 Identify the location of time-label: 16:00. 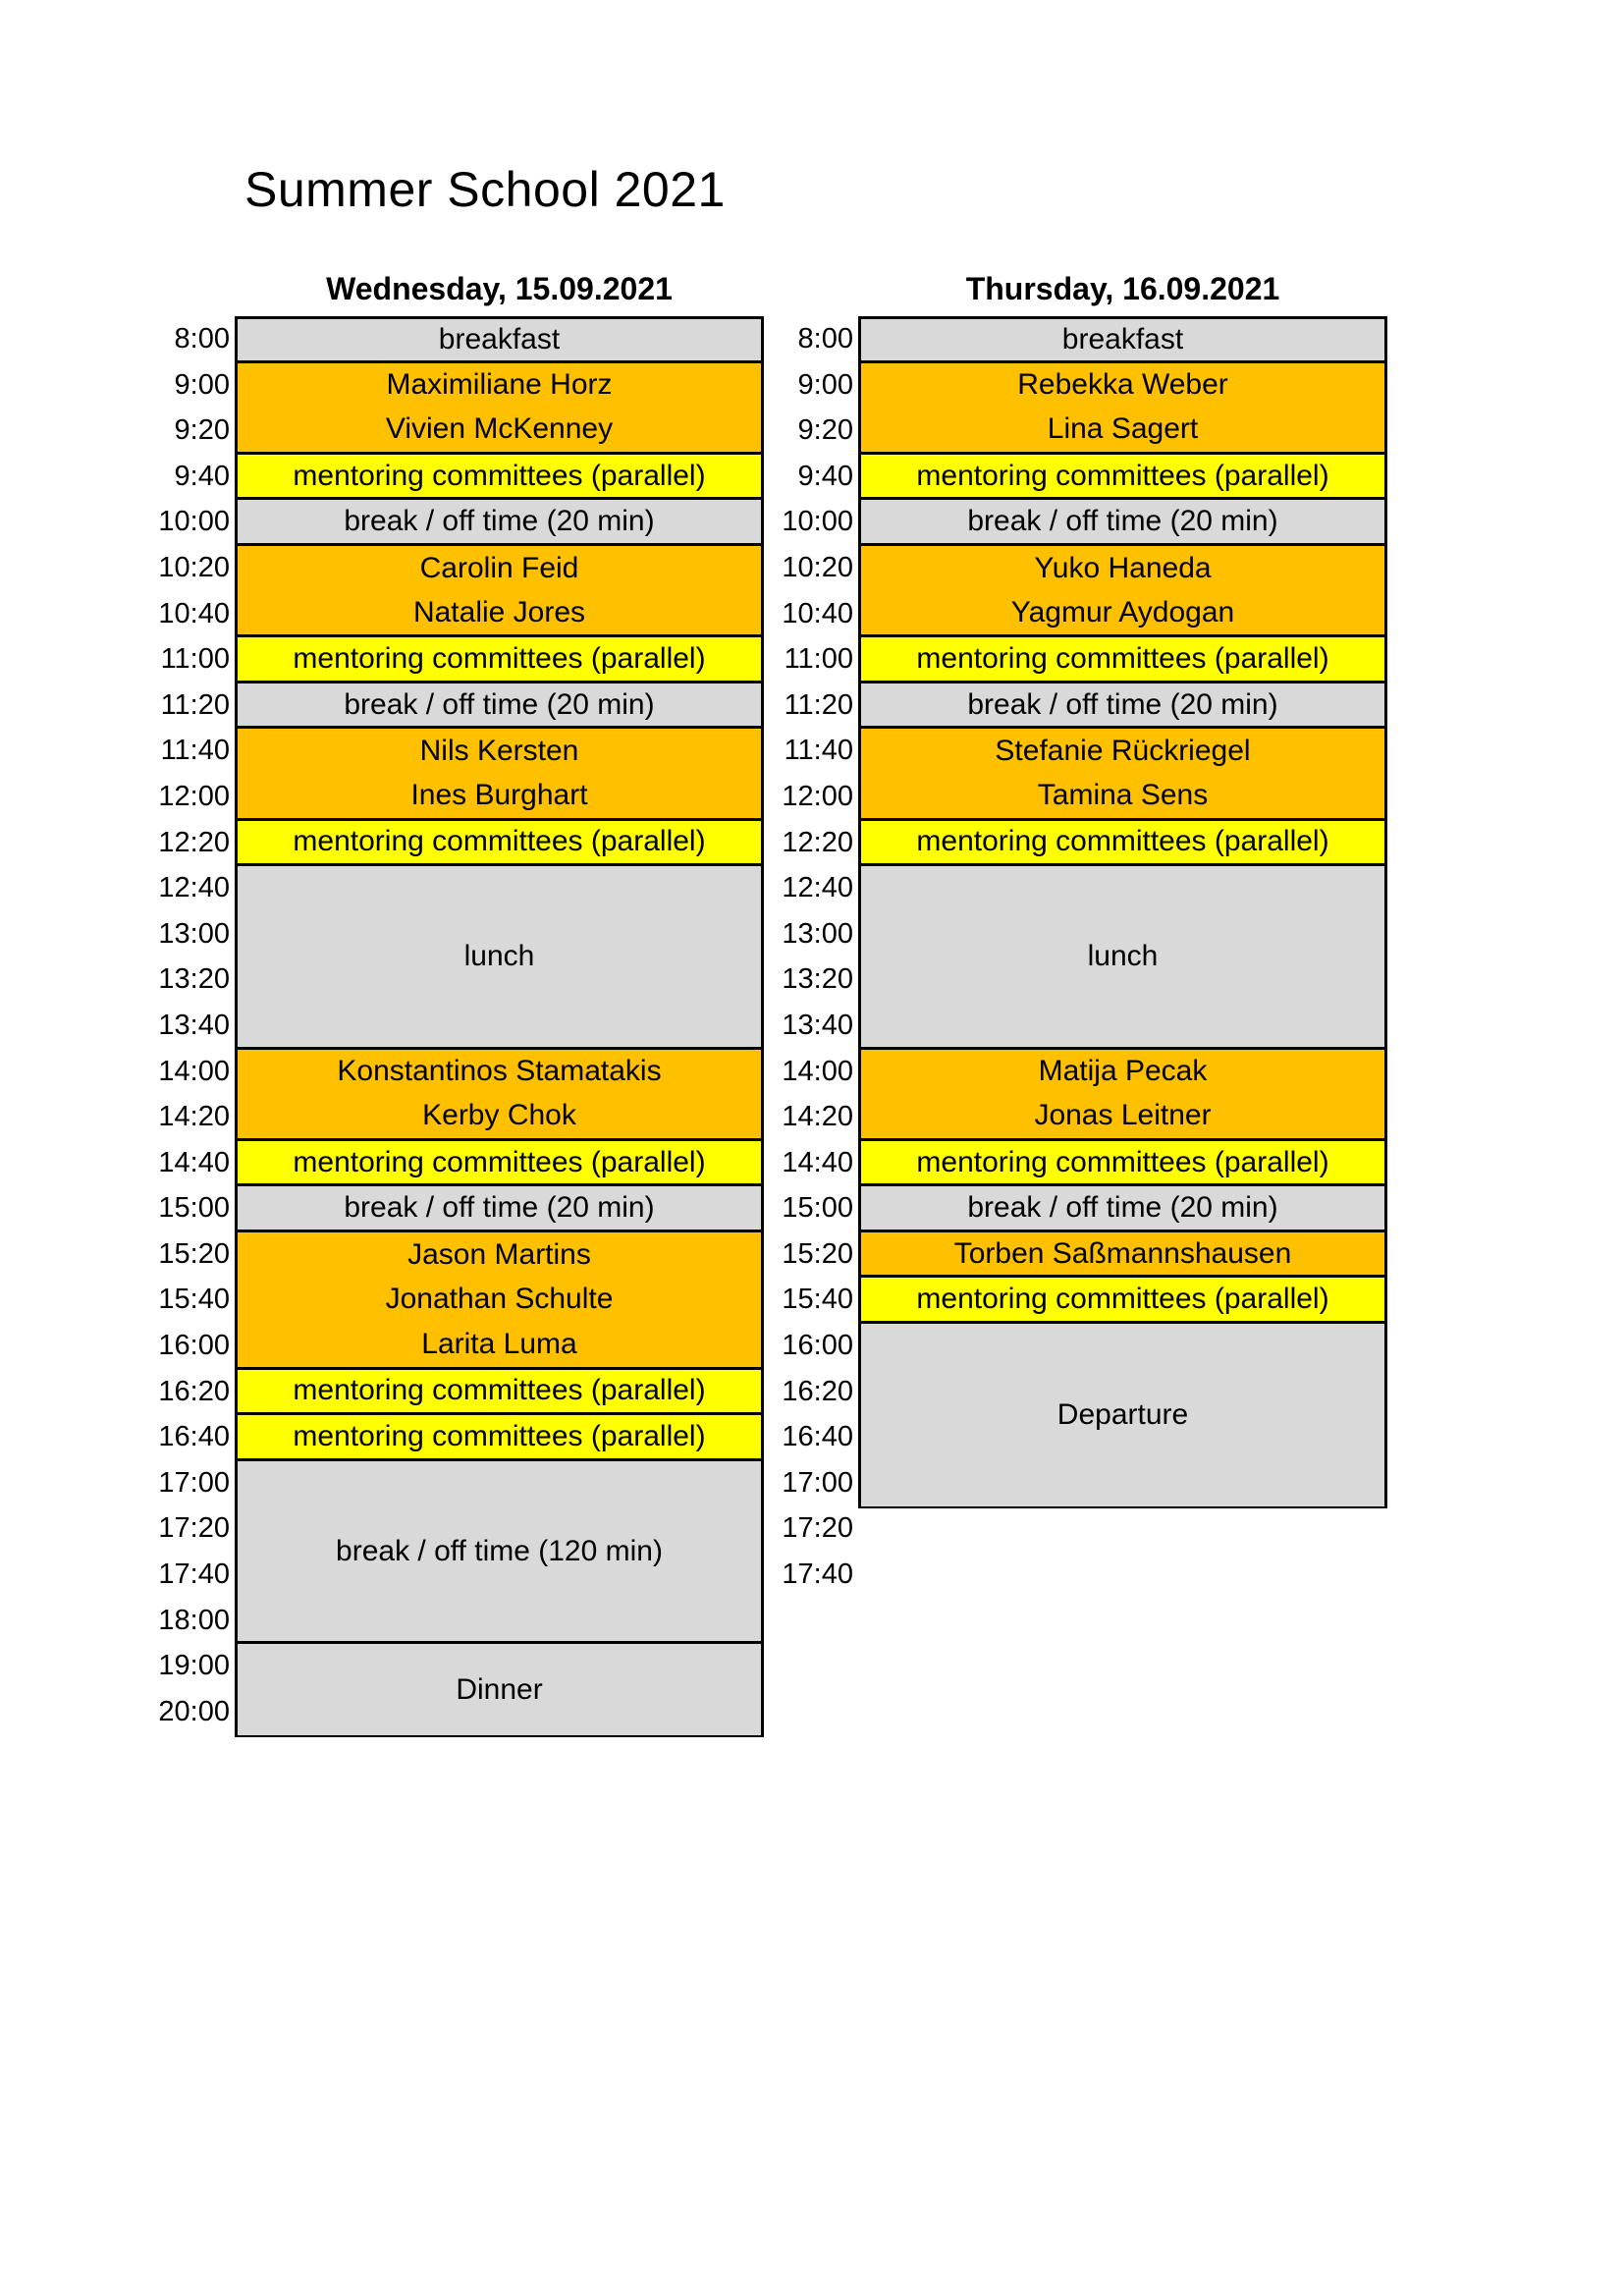
(817, 1346).